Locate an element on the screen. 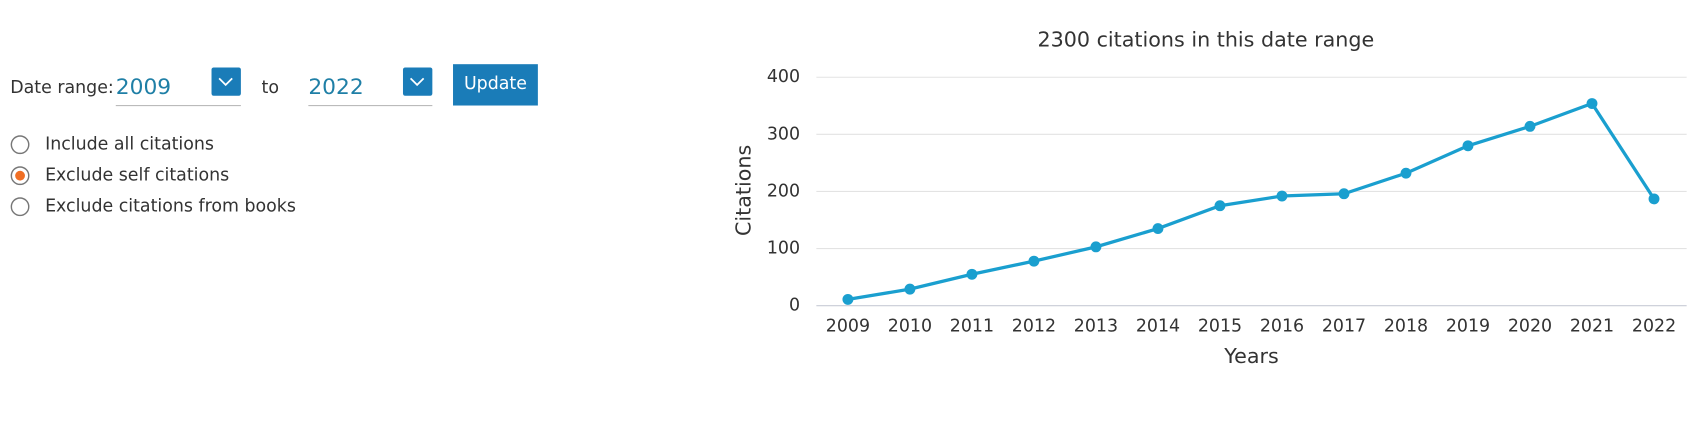 Image resolution: width=1698 pixels, height=421 pixels. x-tick-label: 2021 is located at coordinates (1592, 326).